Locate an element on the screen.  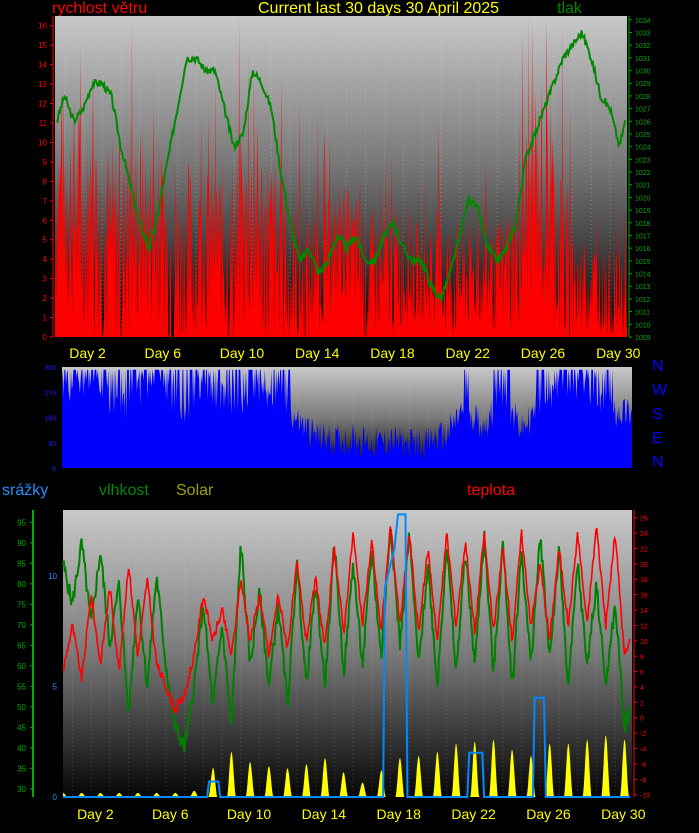
pressure-tick-label: 1016 is located at coordinates (643, 249).